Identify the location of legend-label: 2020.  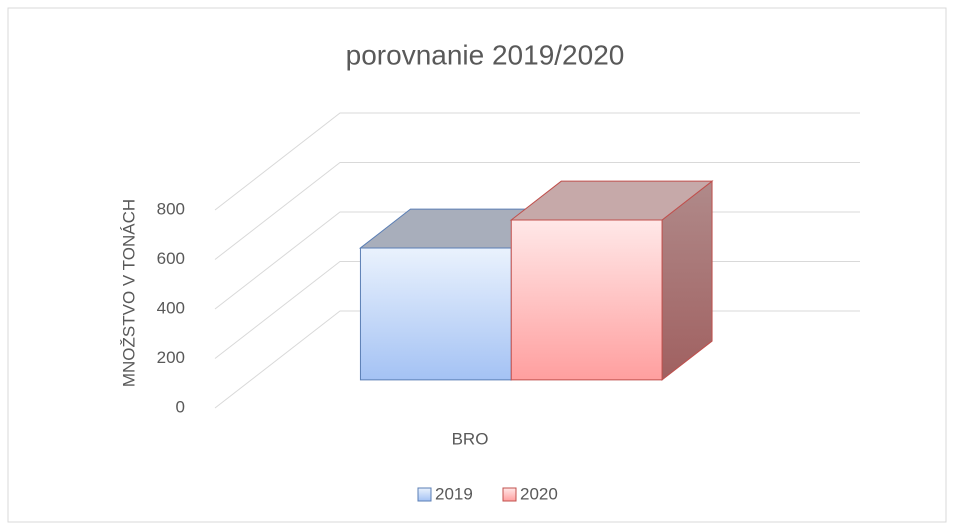
(539, 493).